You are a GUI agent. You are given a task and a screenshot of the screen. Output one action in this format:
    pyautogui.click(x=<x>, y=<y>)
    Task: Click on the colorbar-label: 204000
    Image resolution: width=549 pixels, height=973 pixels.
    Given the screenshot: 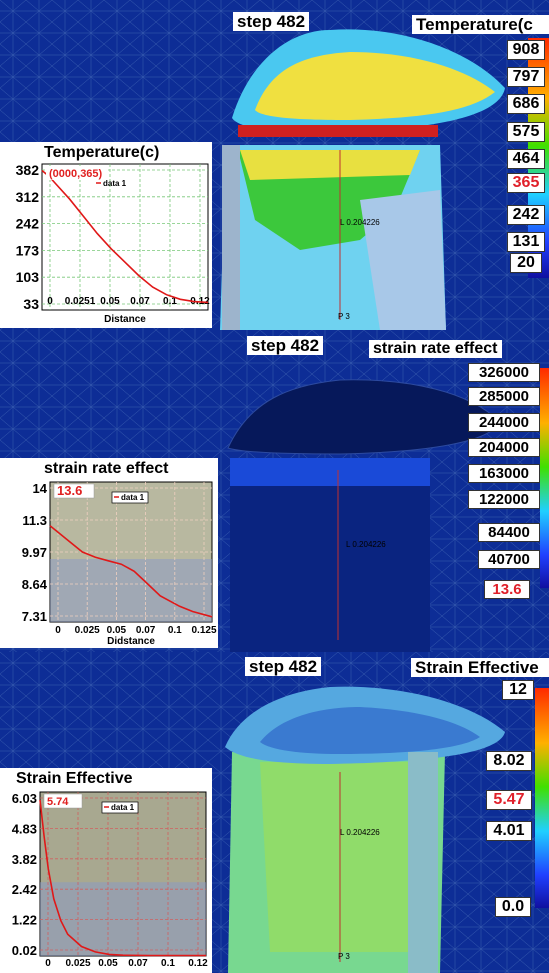 What is the action you would take?
    pyautogui.click(x=504, y=447)
    